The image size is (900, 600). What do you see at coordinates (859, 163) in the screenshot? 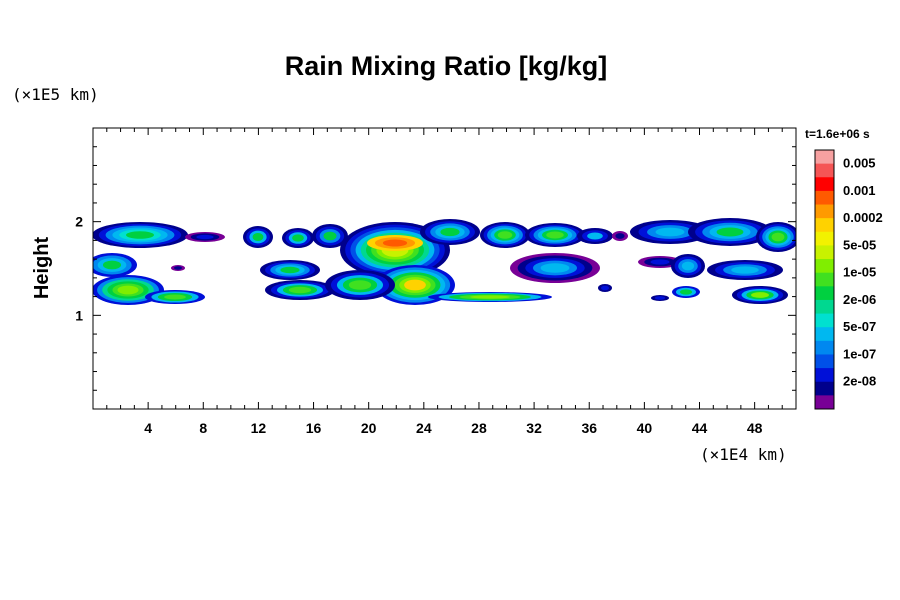
I see `colorbar-label: 0.005` at bounding box center [859, 163].